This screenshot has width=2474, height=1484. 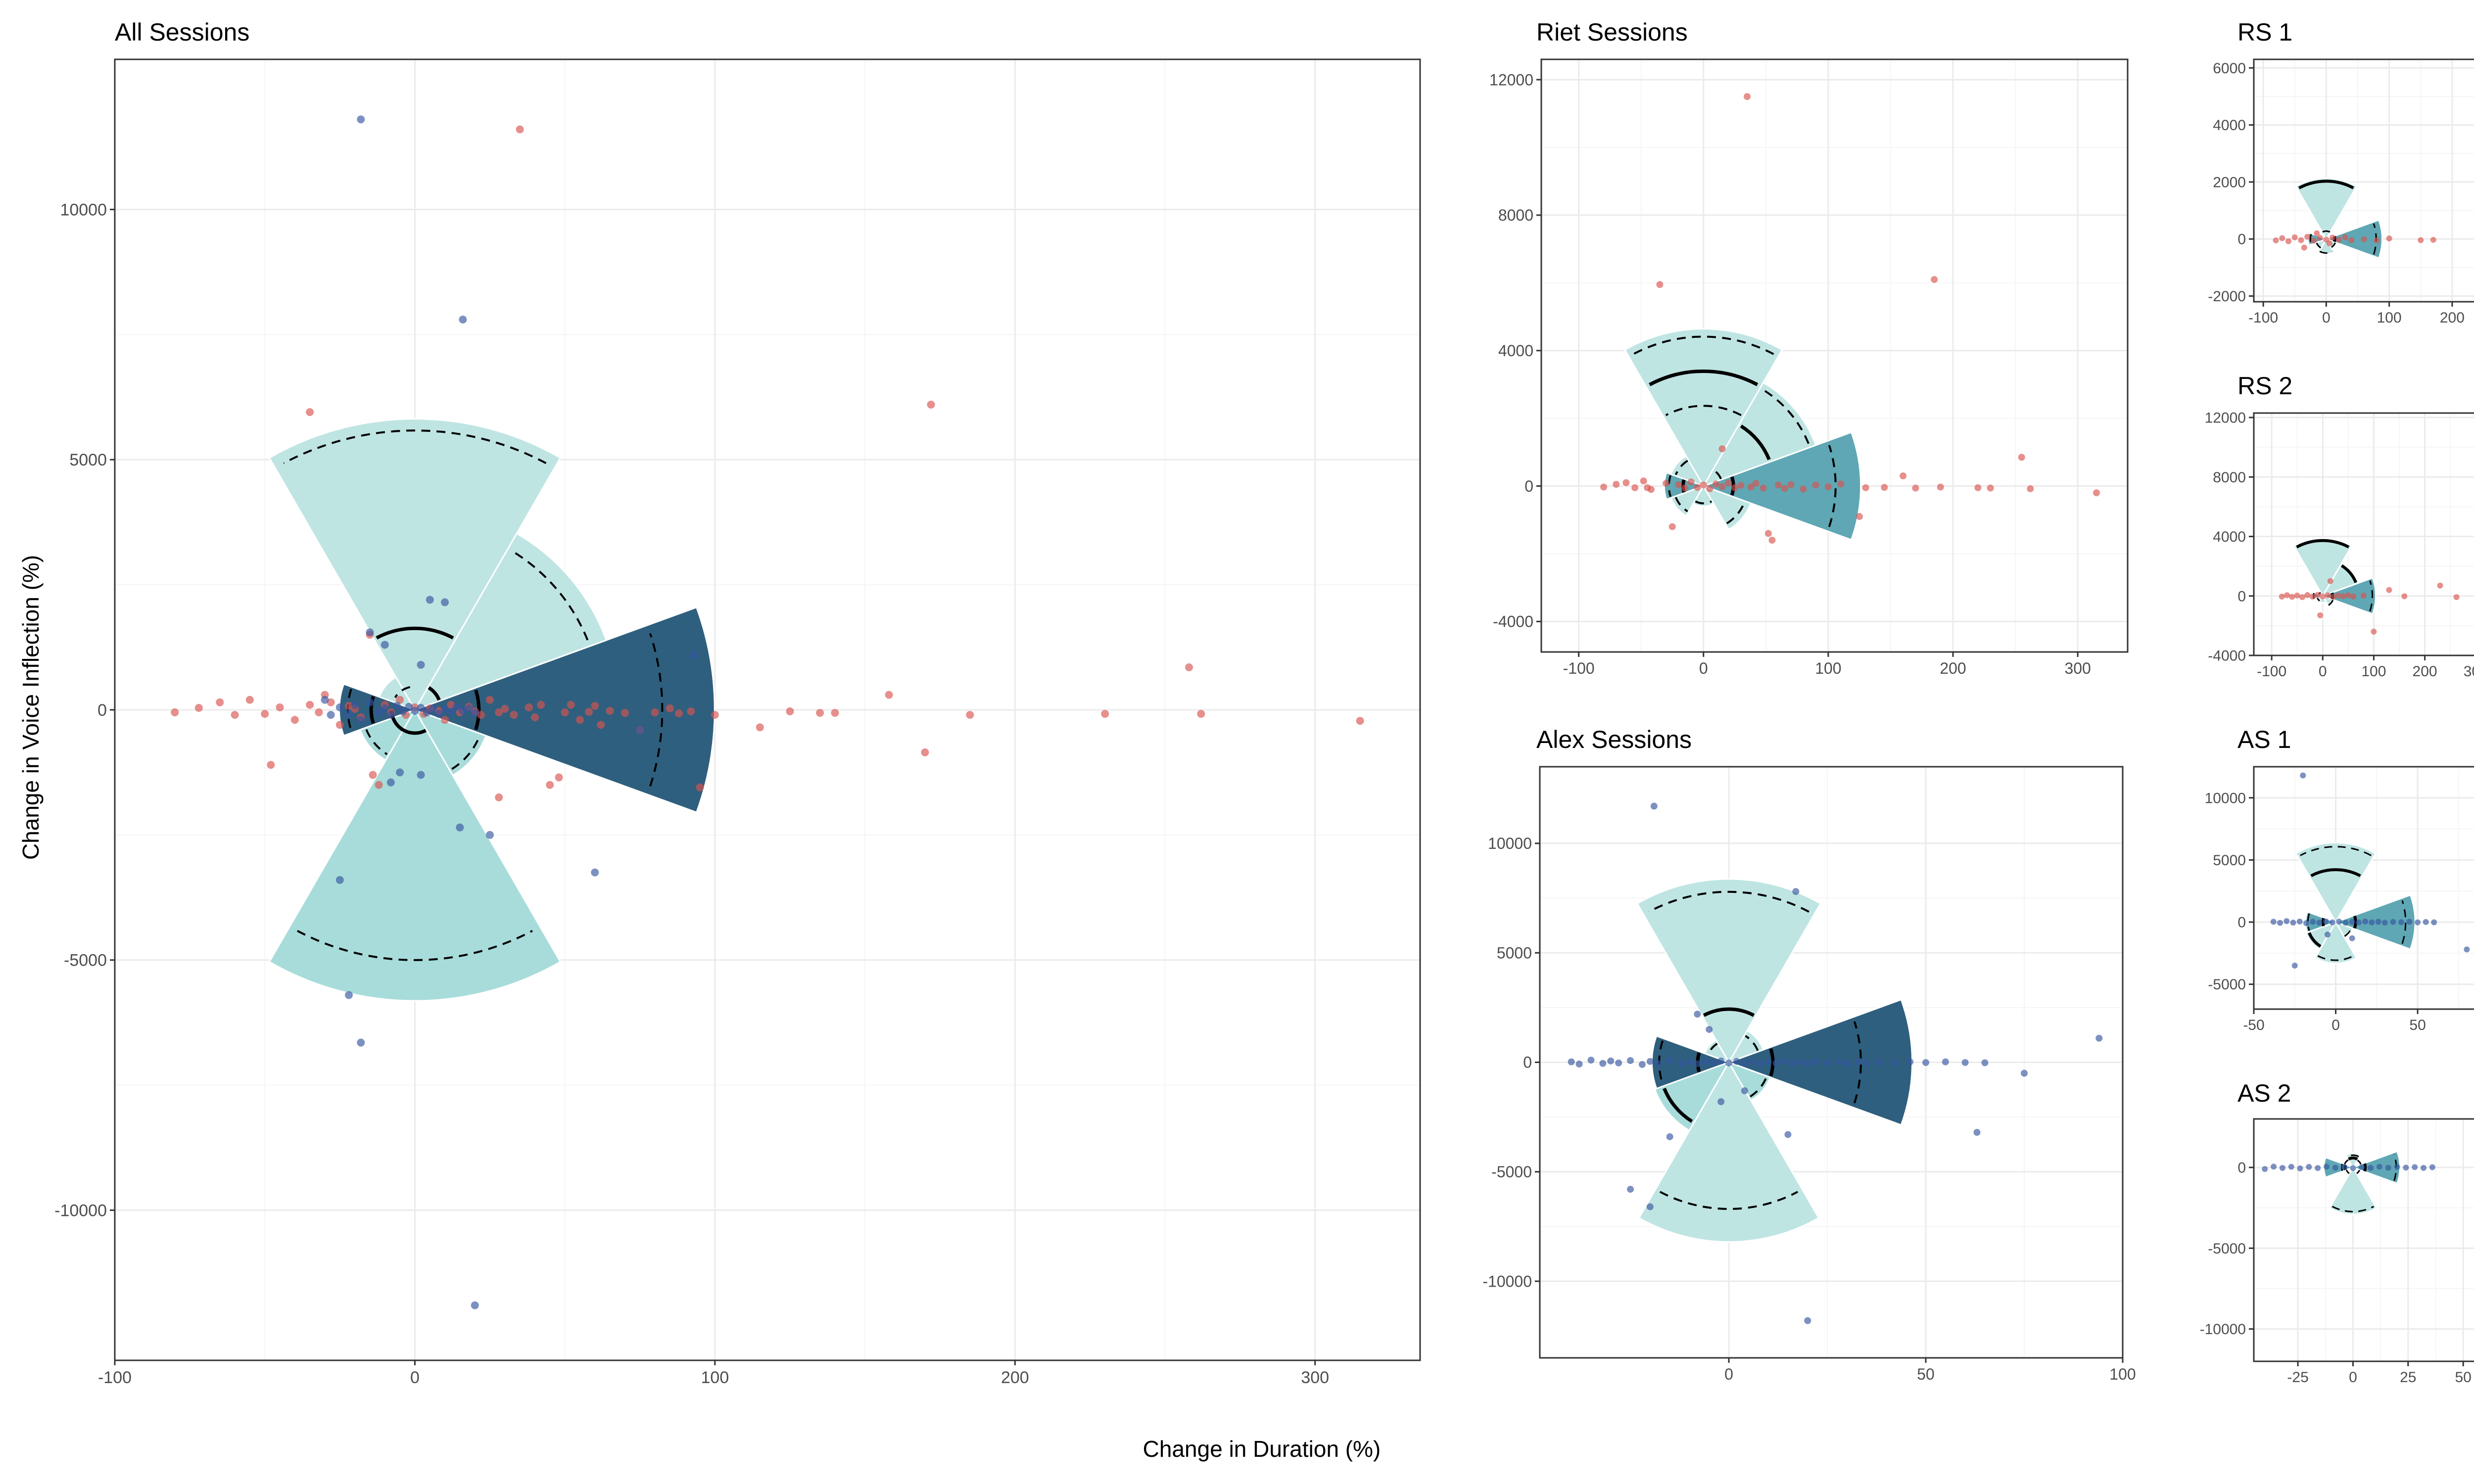 What do you see at coordinates (1510, 843) in the screenshot?
I see `y-tick-label: 10000` at bounding box center [1510, 843].